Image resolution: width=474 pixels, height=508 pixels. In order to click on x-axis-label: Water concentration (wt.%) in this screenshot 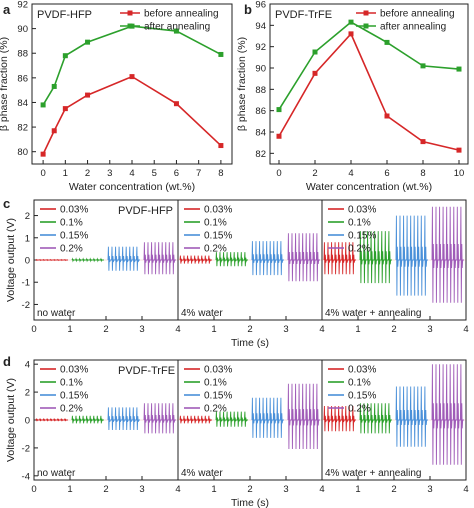, I will do `click(132, 187)`.